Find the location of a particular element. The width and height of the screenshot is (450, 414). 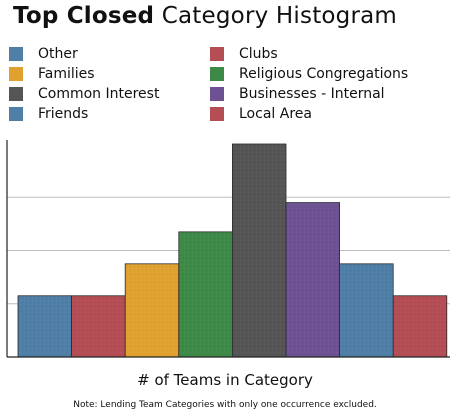

legend-swatch-businesses-internal is located at coordinates (217, 94).